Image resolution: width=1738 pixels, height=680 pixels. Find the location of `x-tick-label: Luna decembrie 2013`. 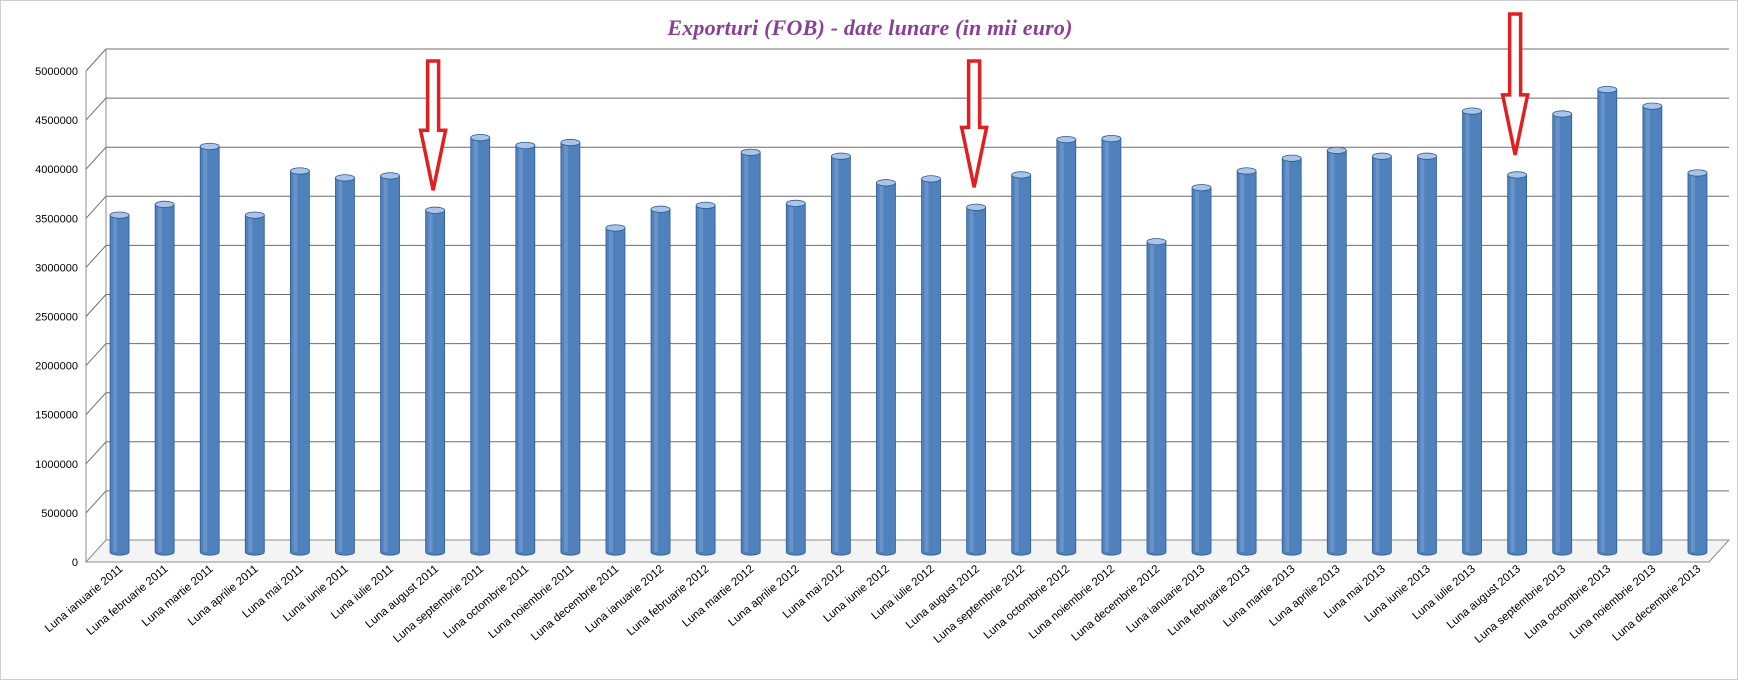

x-tick-label: Luna decembrie 2013 is located at coordinates (1656, 603).